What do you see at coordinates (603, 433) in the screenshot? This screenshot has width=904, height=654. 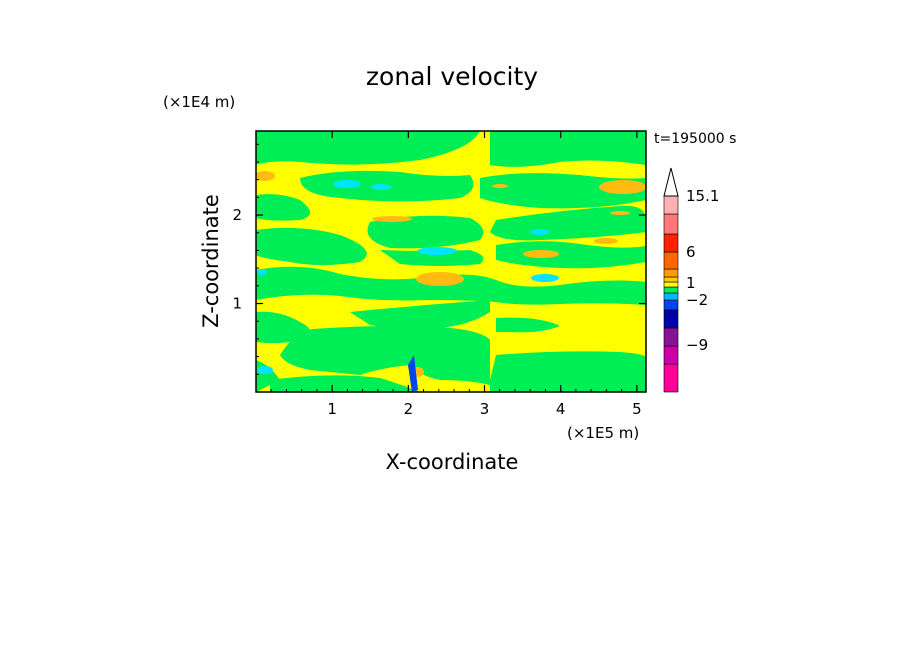 I see `x-multiplier: (×1E5 m)` at bounding box center [603, 433].